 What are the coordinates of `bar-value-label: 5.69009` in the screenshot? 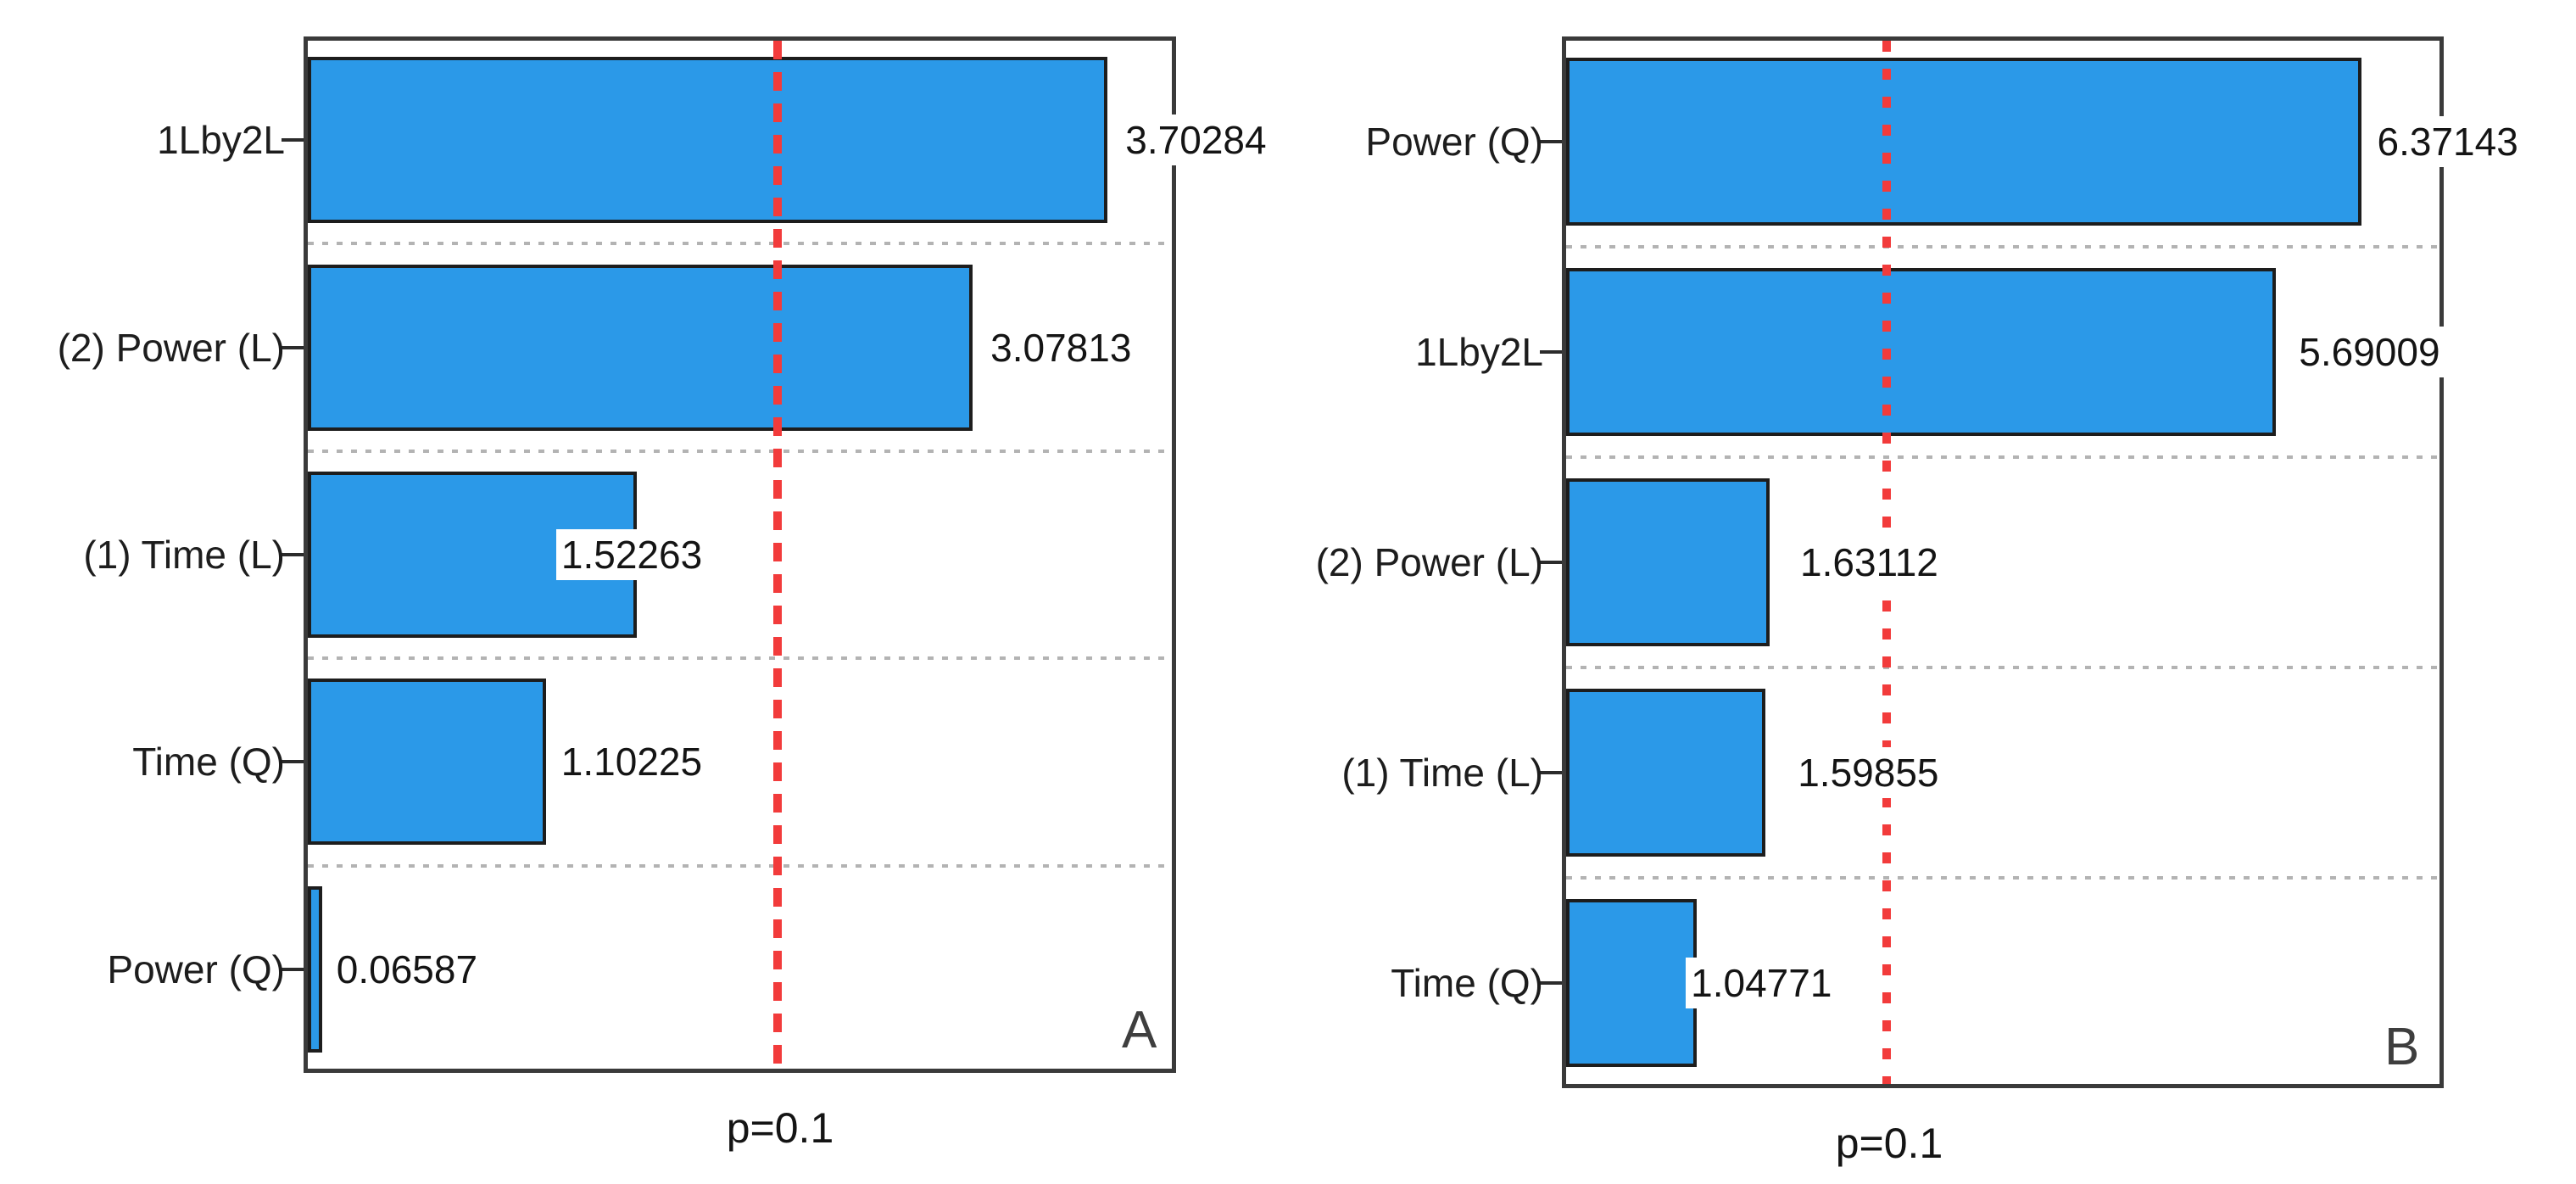 It's located at (2369, 352).